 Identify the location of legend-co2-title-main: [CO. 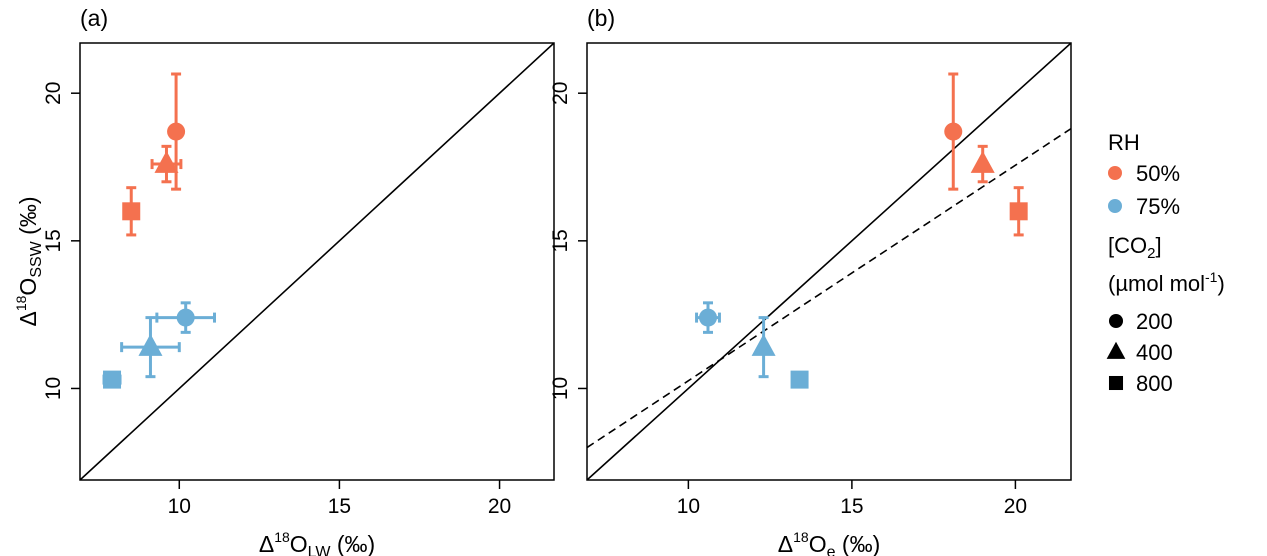
(1127, 245).